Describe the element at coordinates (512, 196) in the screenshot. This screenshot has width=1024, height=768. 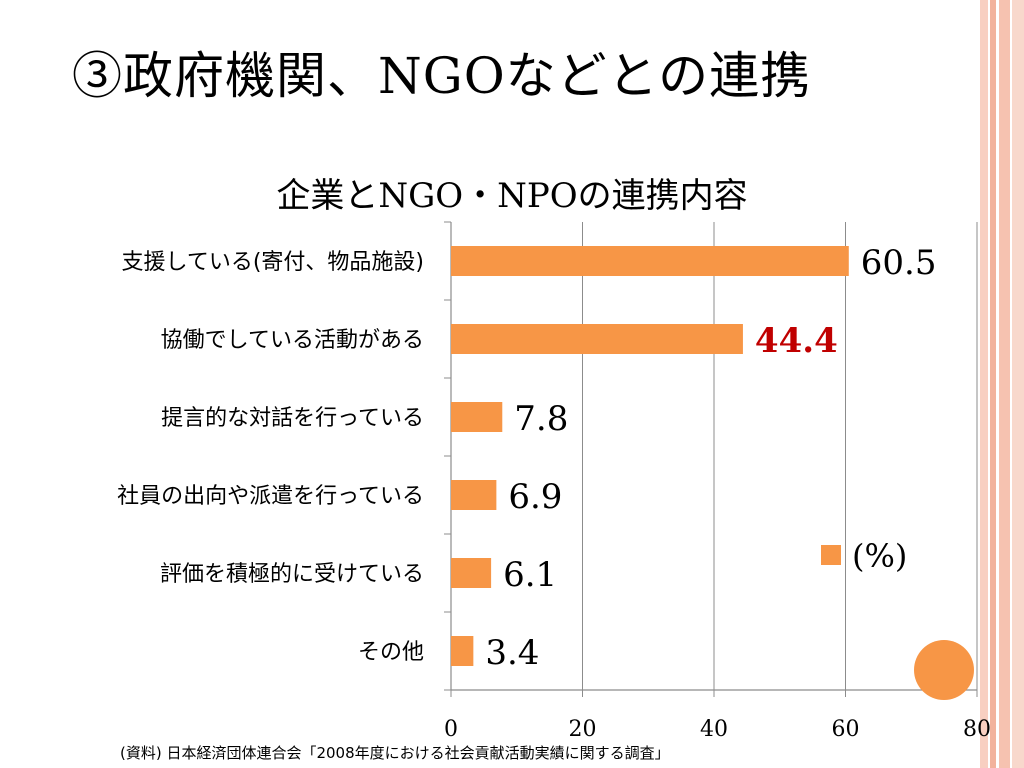
I see `chart-title: 企業とNGO・NPOの連携内容` at that location.